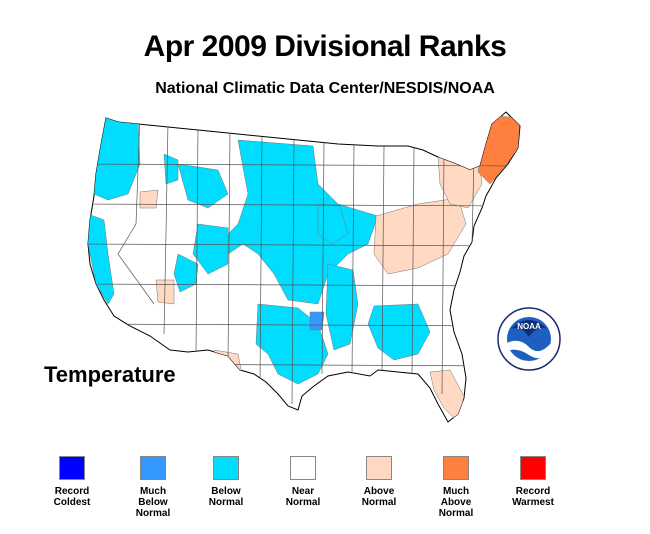  I want to click on region-oregon-above, so click(149, 199).